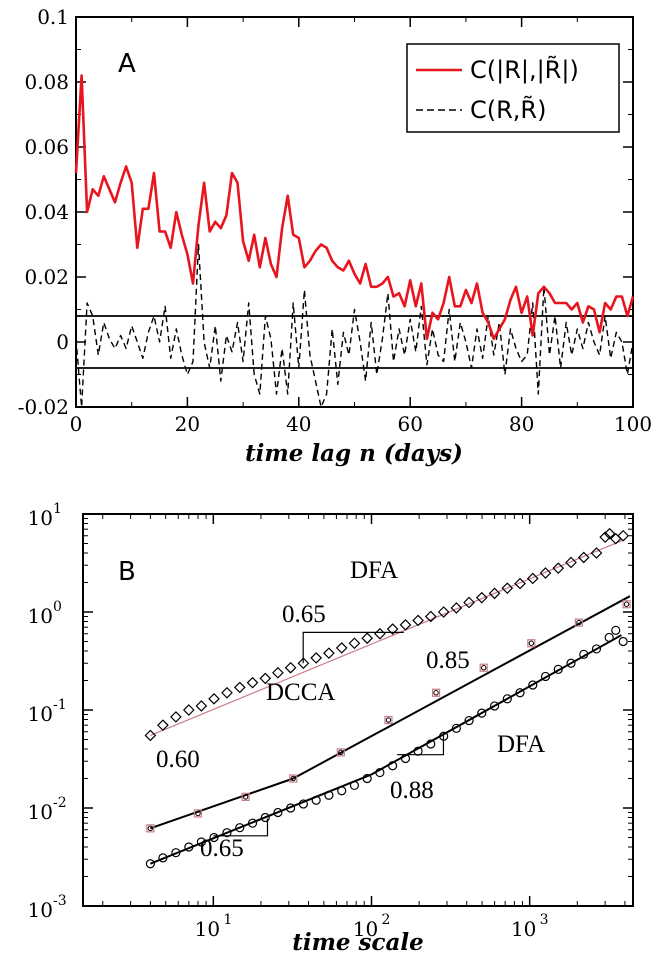 The width and height of the screenshot is (668, 959). Describe the element at coordinates (227, 920) in the screenshot. I see `x-tick-exponent: 1` at that location.